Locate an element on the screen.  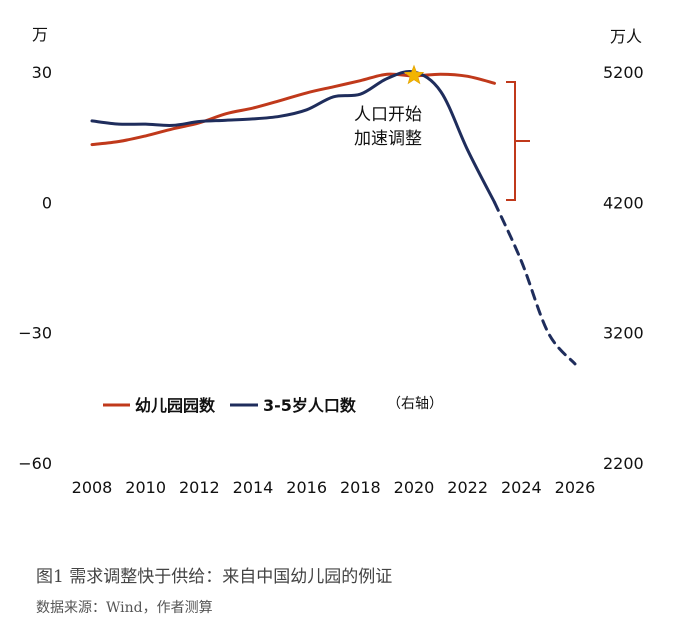
x-tick-label: 2010 is located at coordinates (145, 487).